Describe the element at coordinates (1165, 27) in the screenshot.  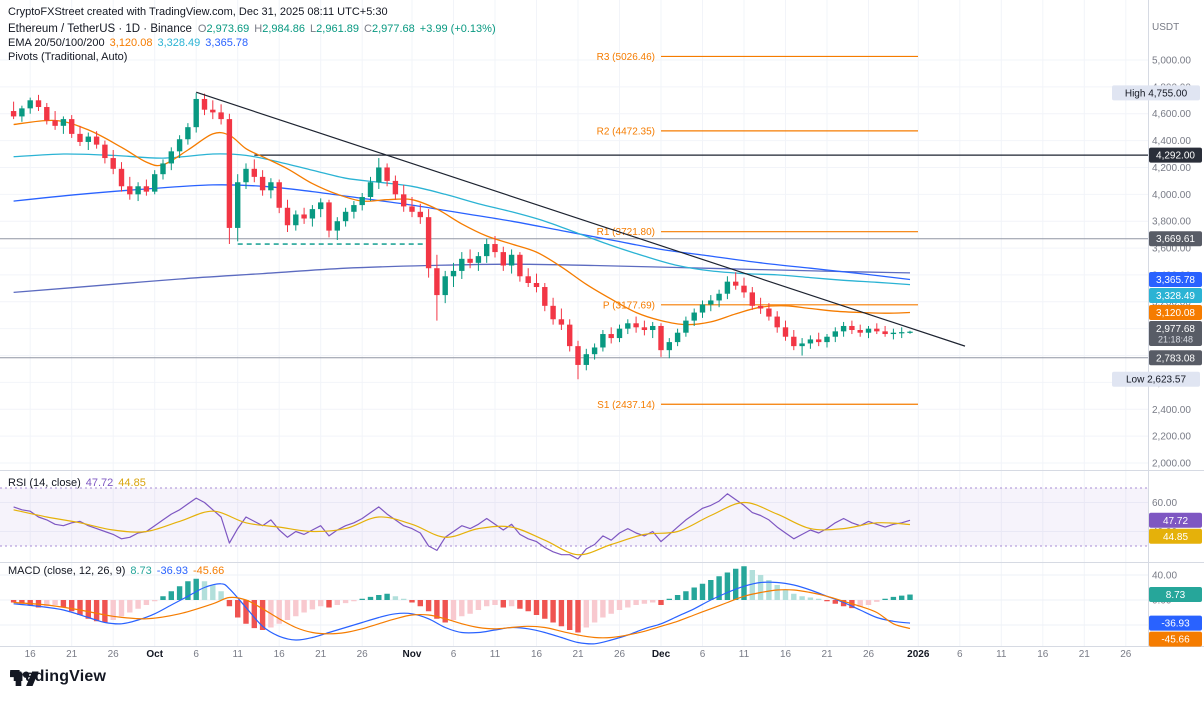
I see `svg-text: USDT` at that location.